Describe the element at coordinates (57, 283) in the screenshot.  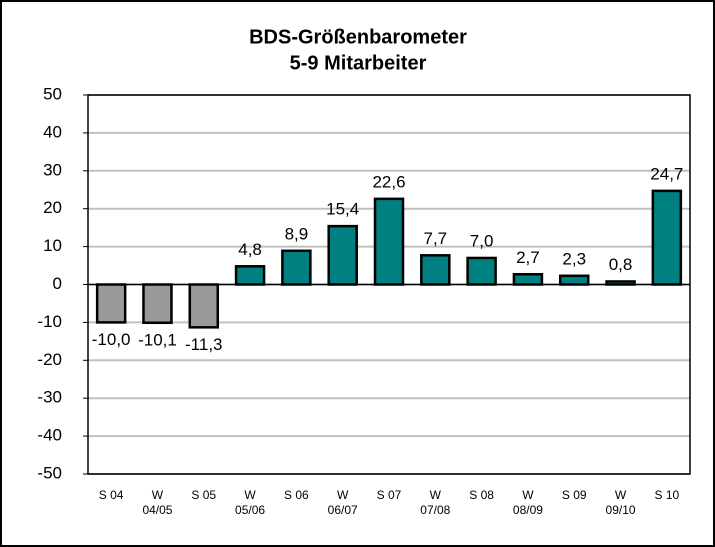
I see `y-tick-label: 0` at that location.